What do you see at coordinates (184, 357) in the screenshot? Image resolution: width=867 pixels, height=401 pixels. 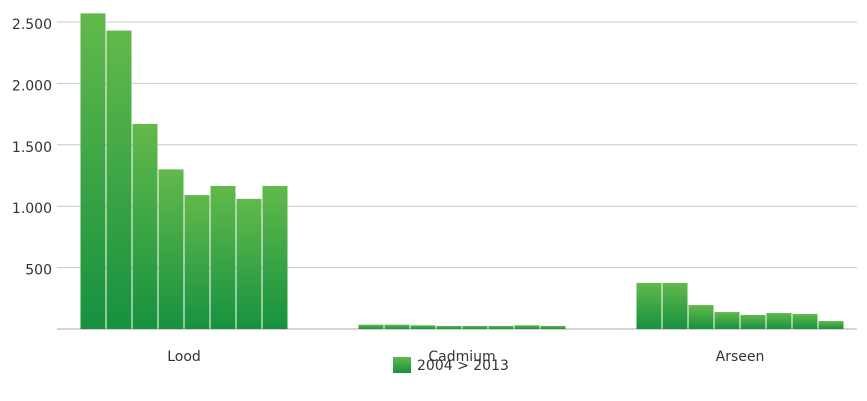 I see `x-tick-label: Lood` at bounding box center [184, 357].